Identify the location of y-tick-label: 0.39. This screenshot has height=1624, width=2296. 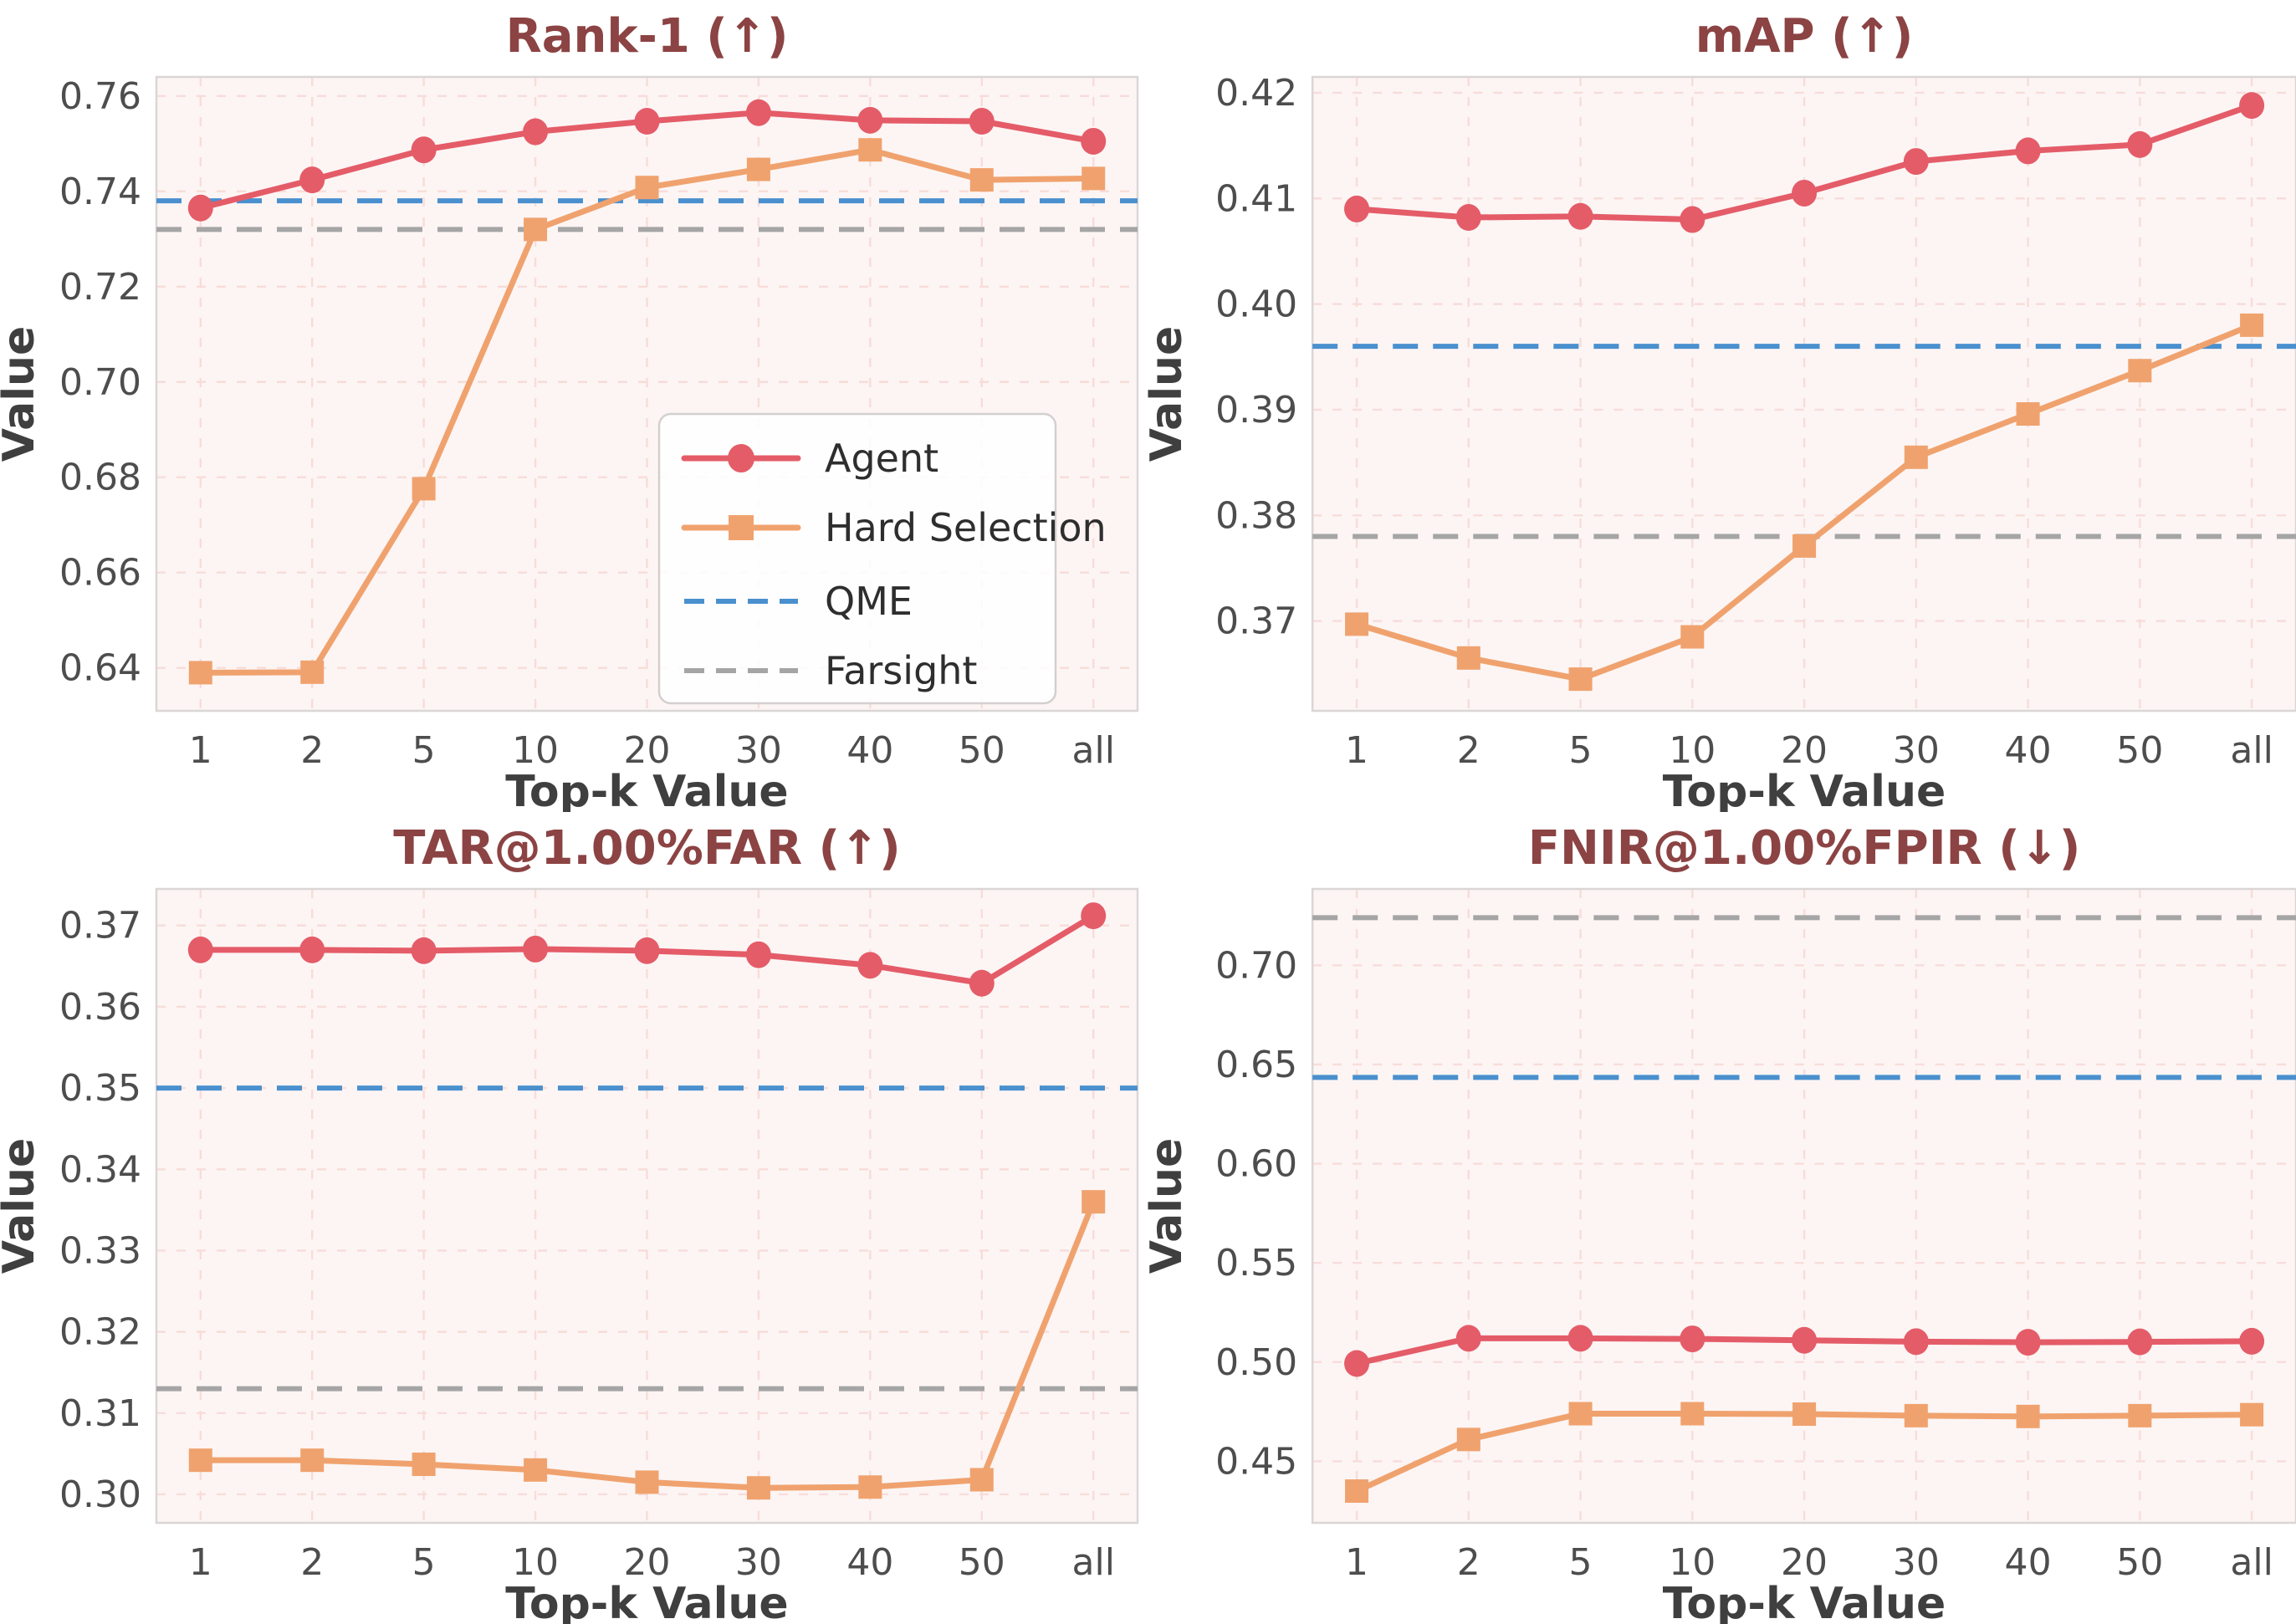
(1256, 410).